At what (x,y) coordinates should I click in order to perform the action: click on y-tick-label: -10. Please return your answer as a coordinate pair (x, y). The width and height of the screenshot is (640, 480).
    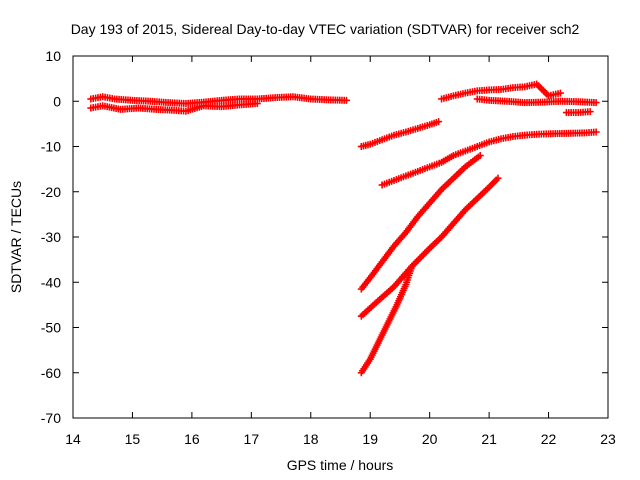
    Looking at the image, I should click on (51, 147).